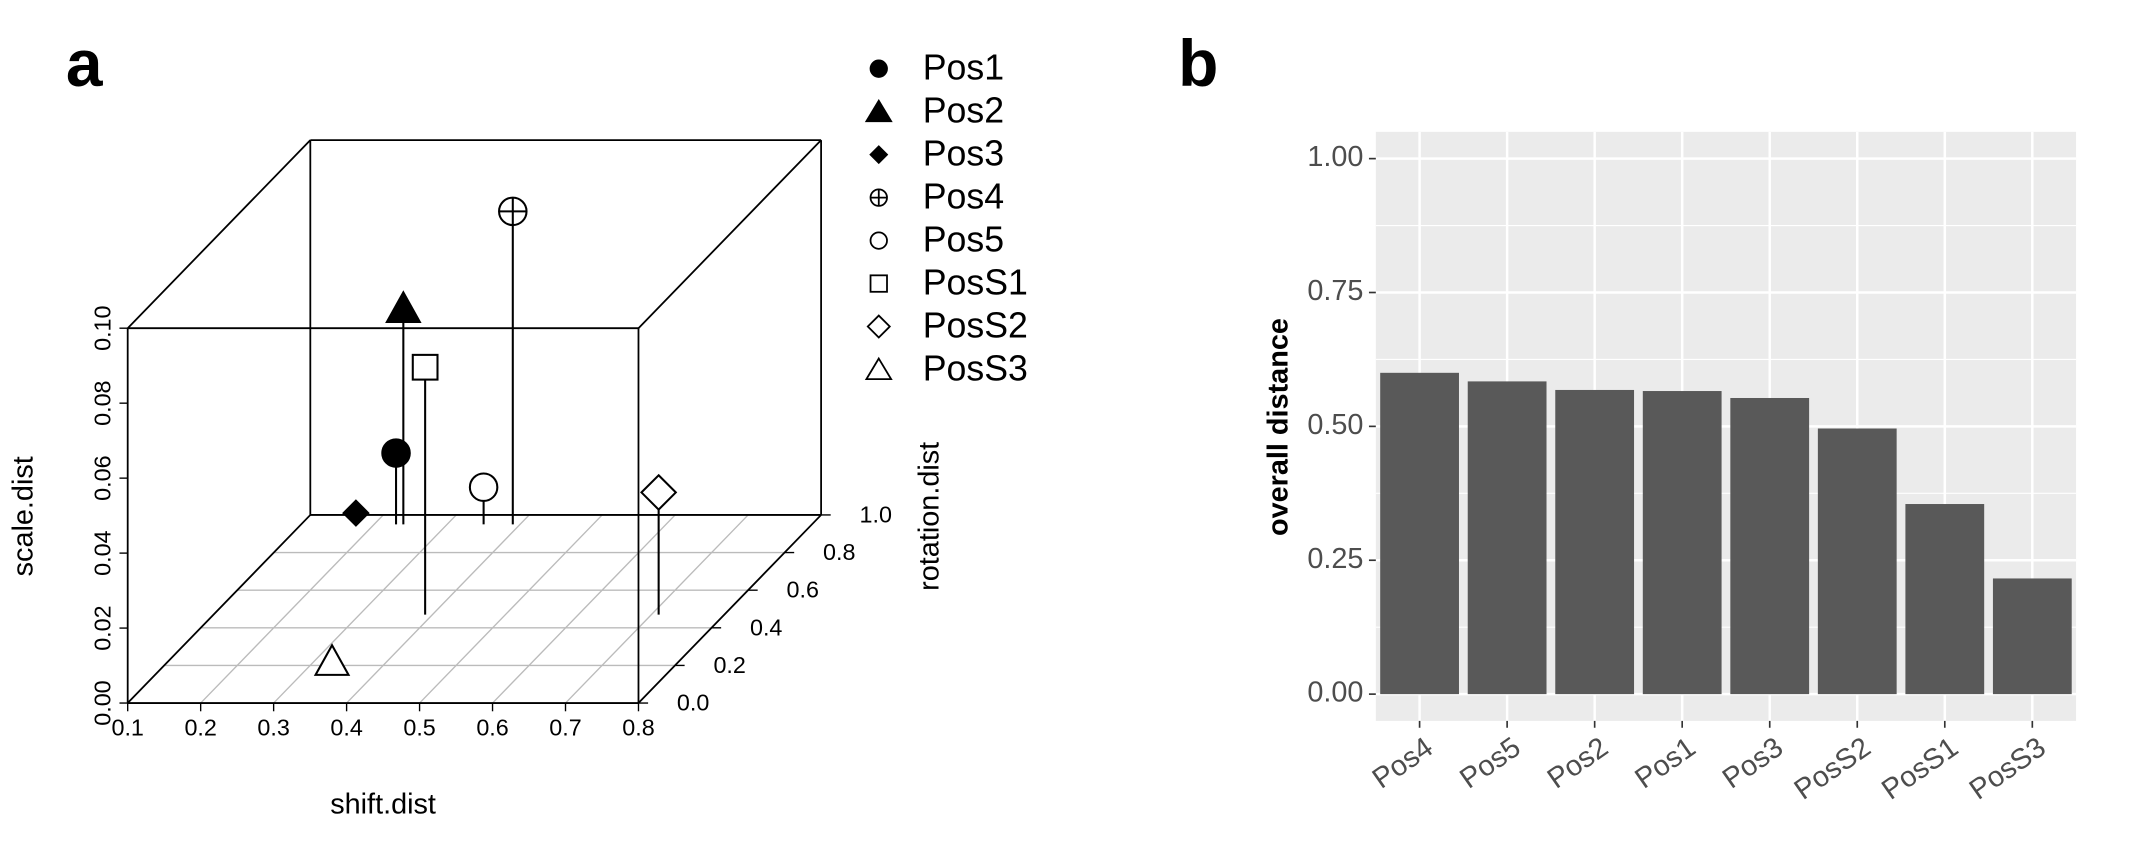  I want to click on x-tick-label: 0.3, so click(273, 727).